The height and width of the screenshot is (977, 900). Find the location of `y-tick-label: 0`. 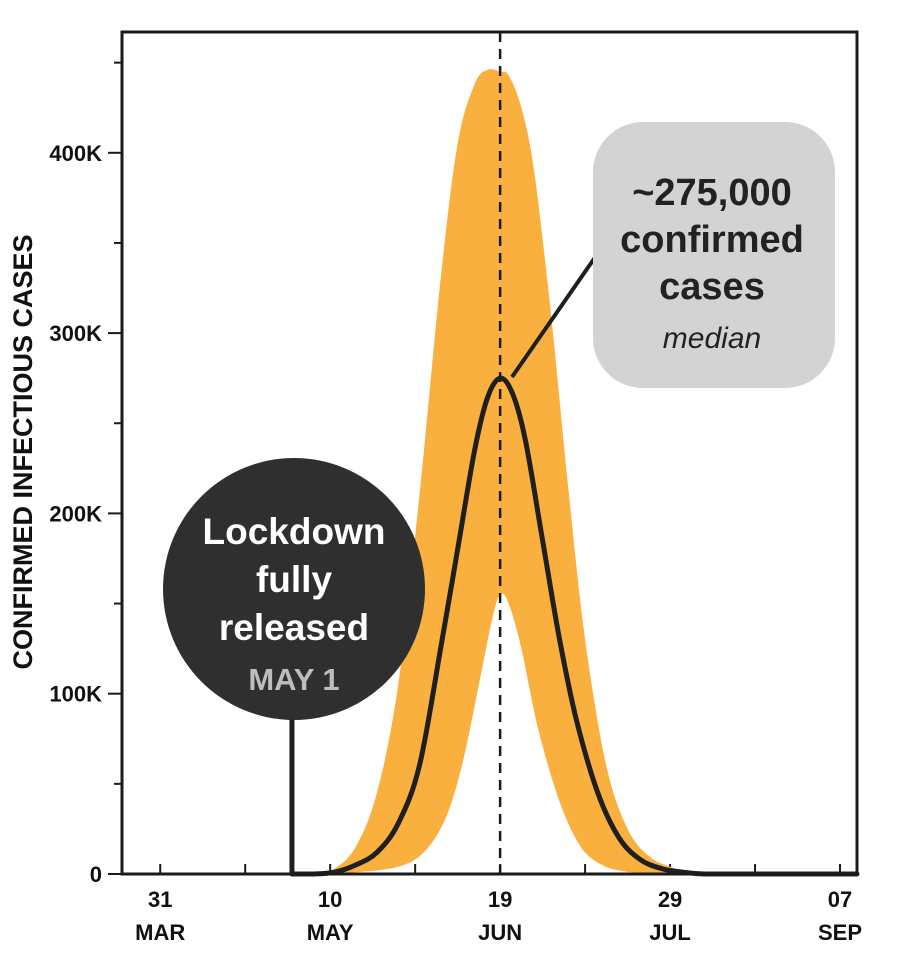

y-tick-label: 0 is located at coordinates (96, 874).